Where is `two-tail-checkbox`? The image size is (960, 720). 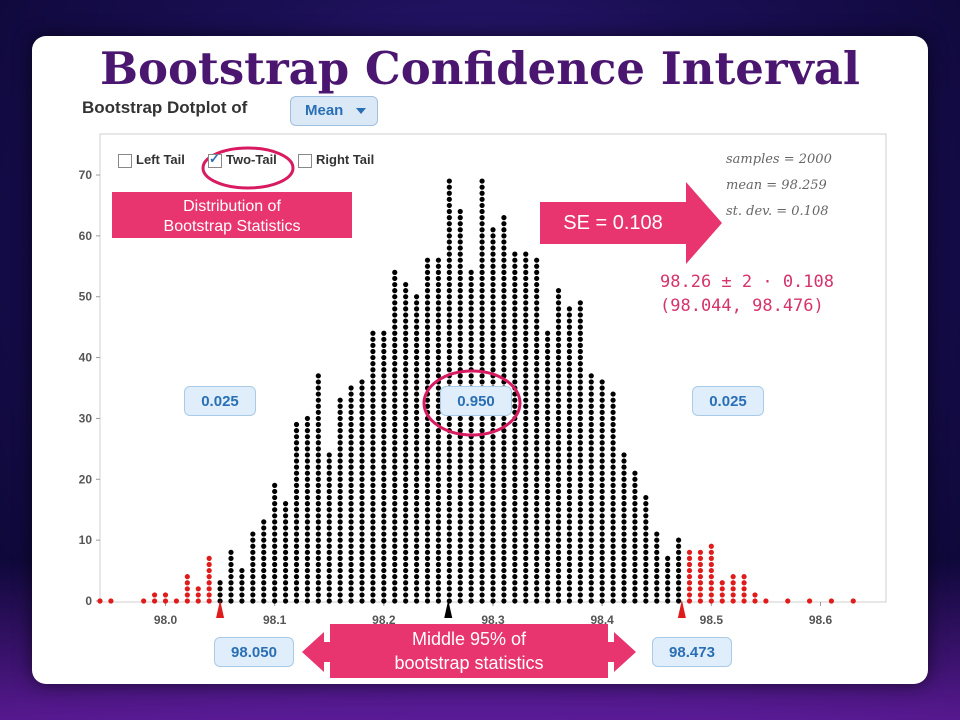 two-tail-checkbox is located at coordinates (215, 159).